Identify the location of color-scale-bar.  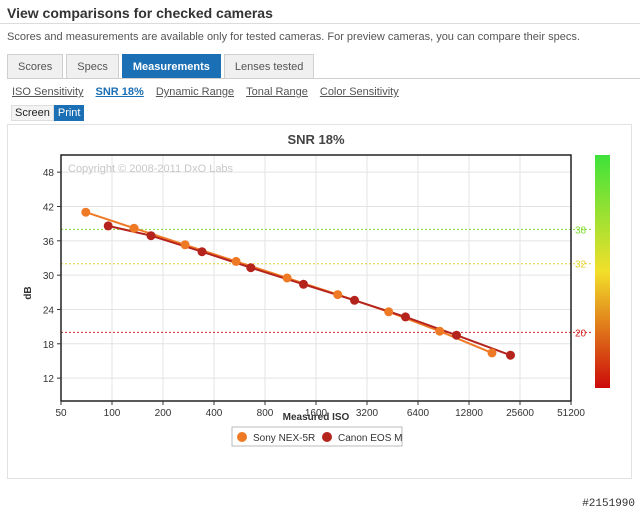
(602, 271).